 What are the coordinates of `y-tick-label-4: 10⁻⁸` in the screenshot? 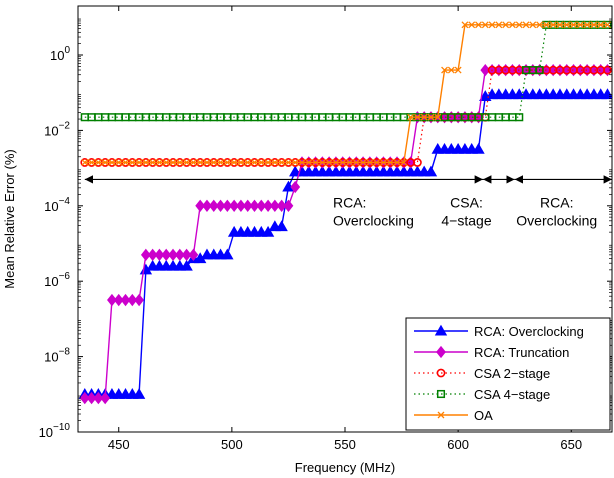 It's located at (57, 356).